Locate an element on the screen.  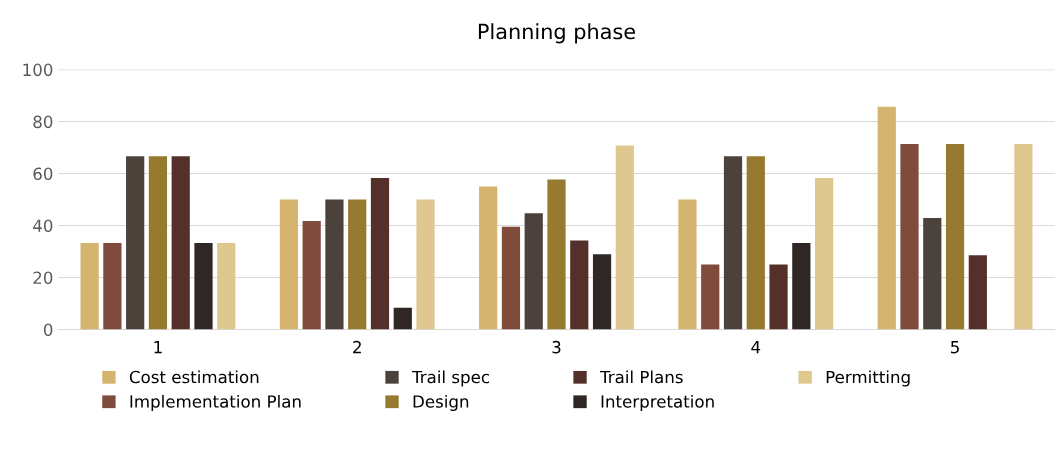
legend-label: Permitting is located at coordinates (868, 378).